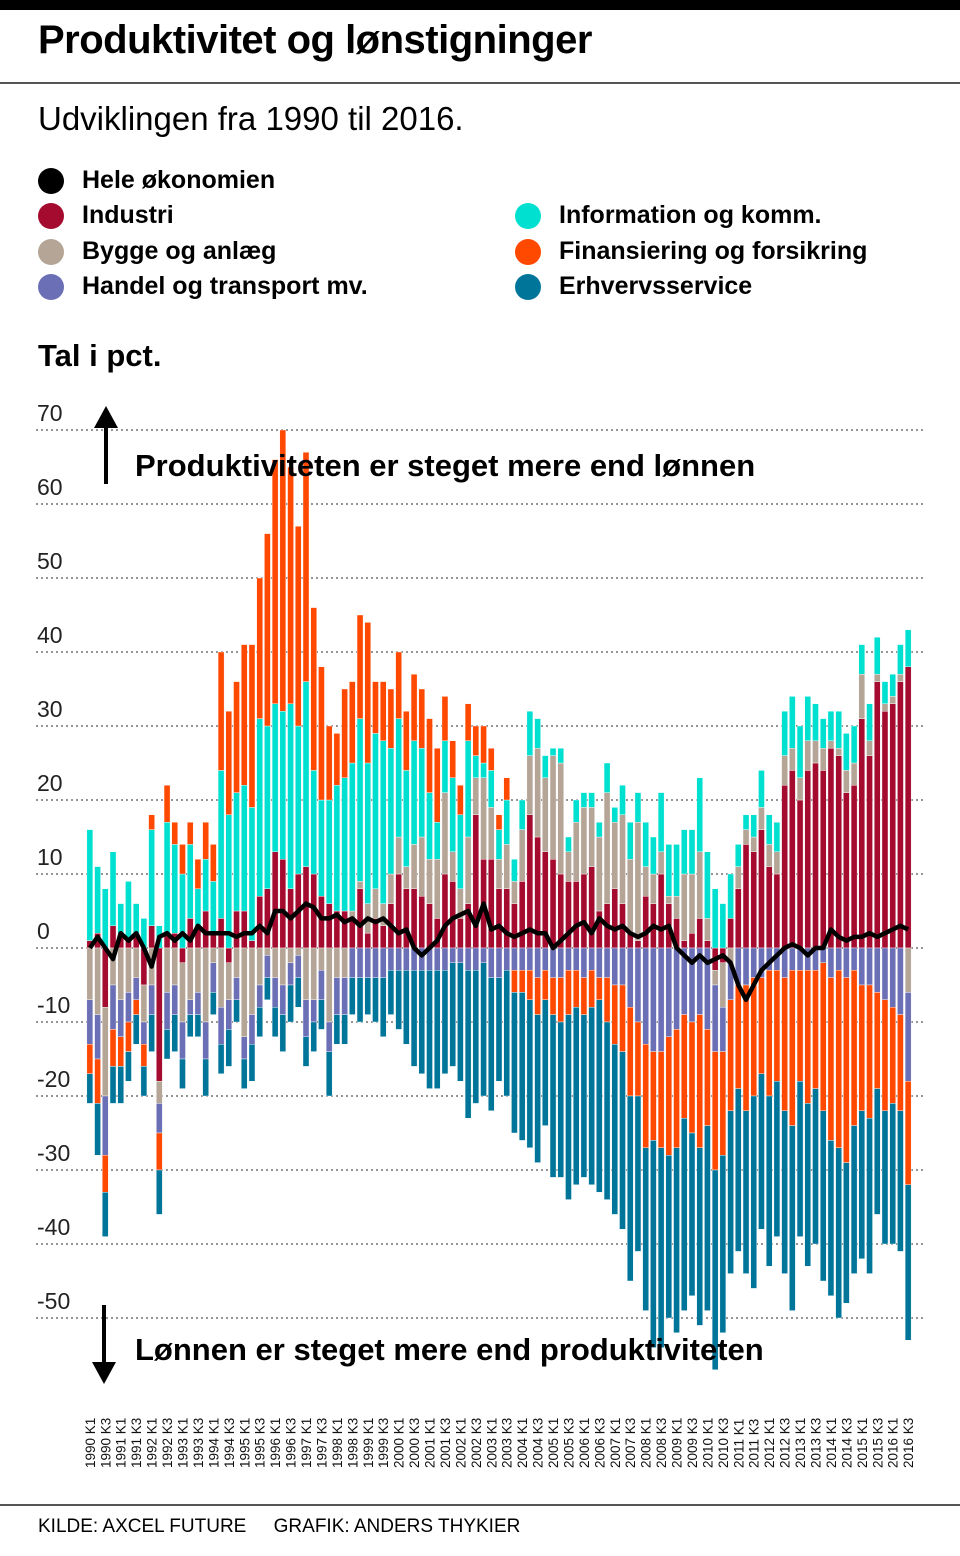  What do you see at coordinates (142, 1526) in the screenshot?
I see `source-credit: KILDE: AXCEL FUTURE` at bounding box center [142, 1526].